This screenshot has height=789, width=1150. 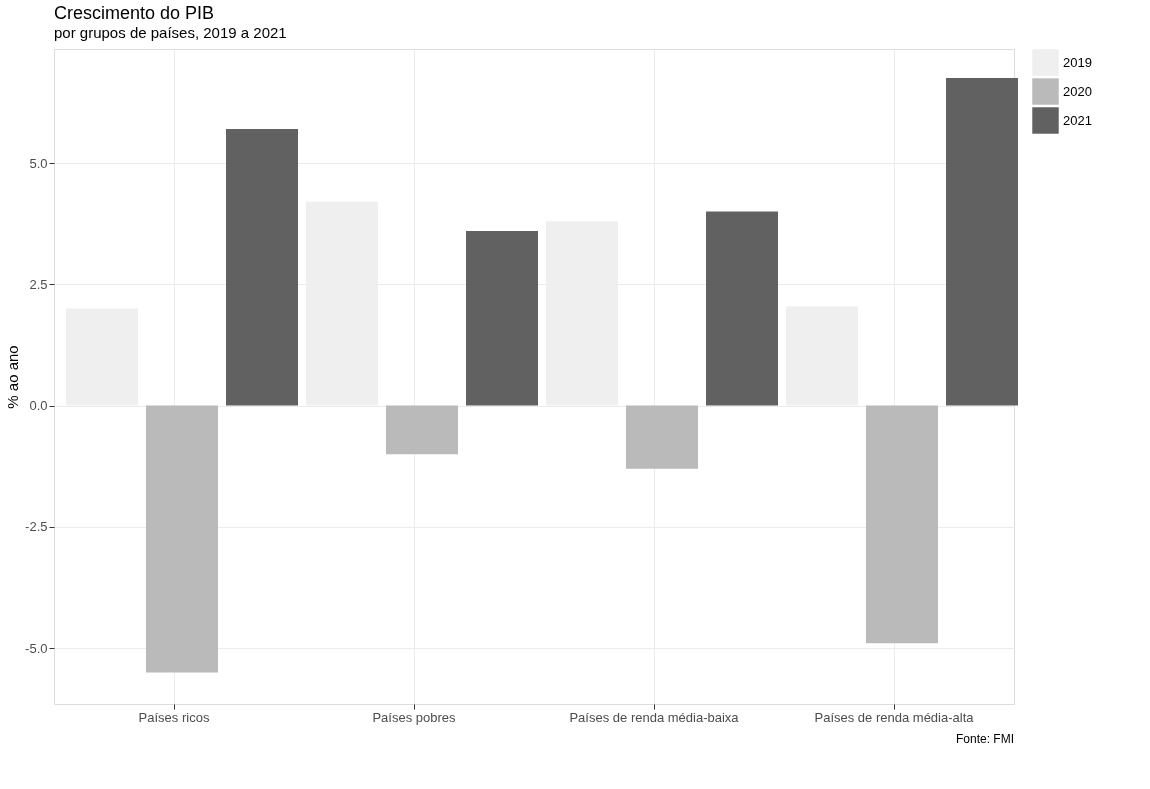 I want to click on x-tick-label: Países ricos, so click(x=174, y=717).